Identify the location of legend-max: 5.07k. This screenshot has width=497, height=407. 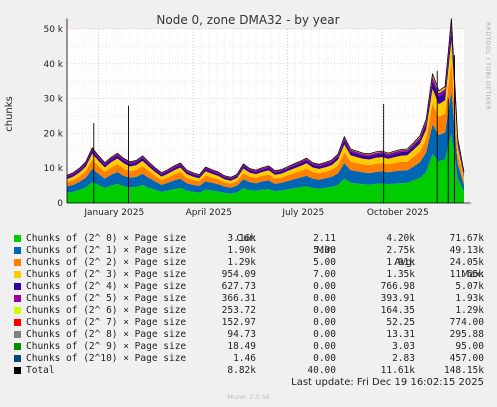
(469, 286).